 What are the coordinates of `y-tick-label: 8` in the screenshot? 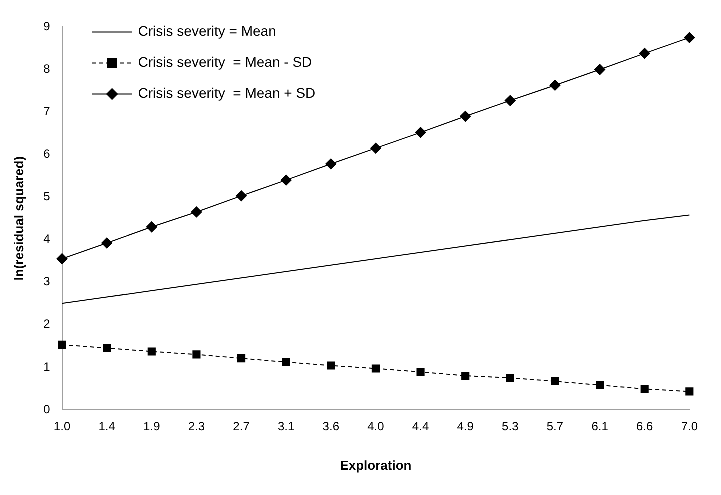 It's located at (47, 69).